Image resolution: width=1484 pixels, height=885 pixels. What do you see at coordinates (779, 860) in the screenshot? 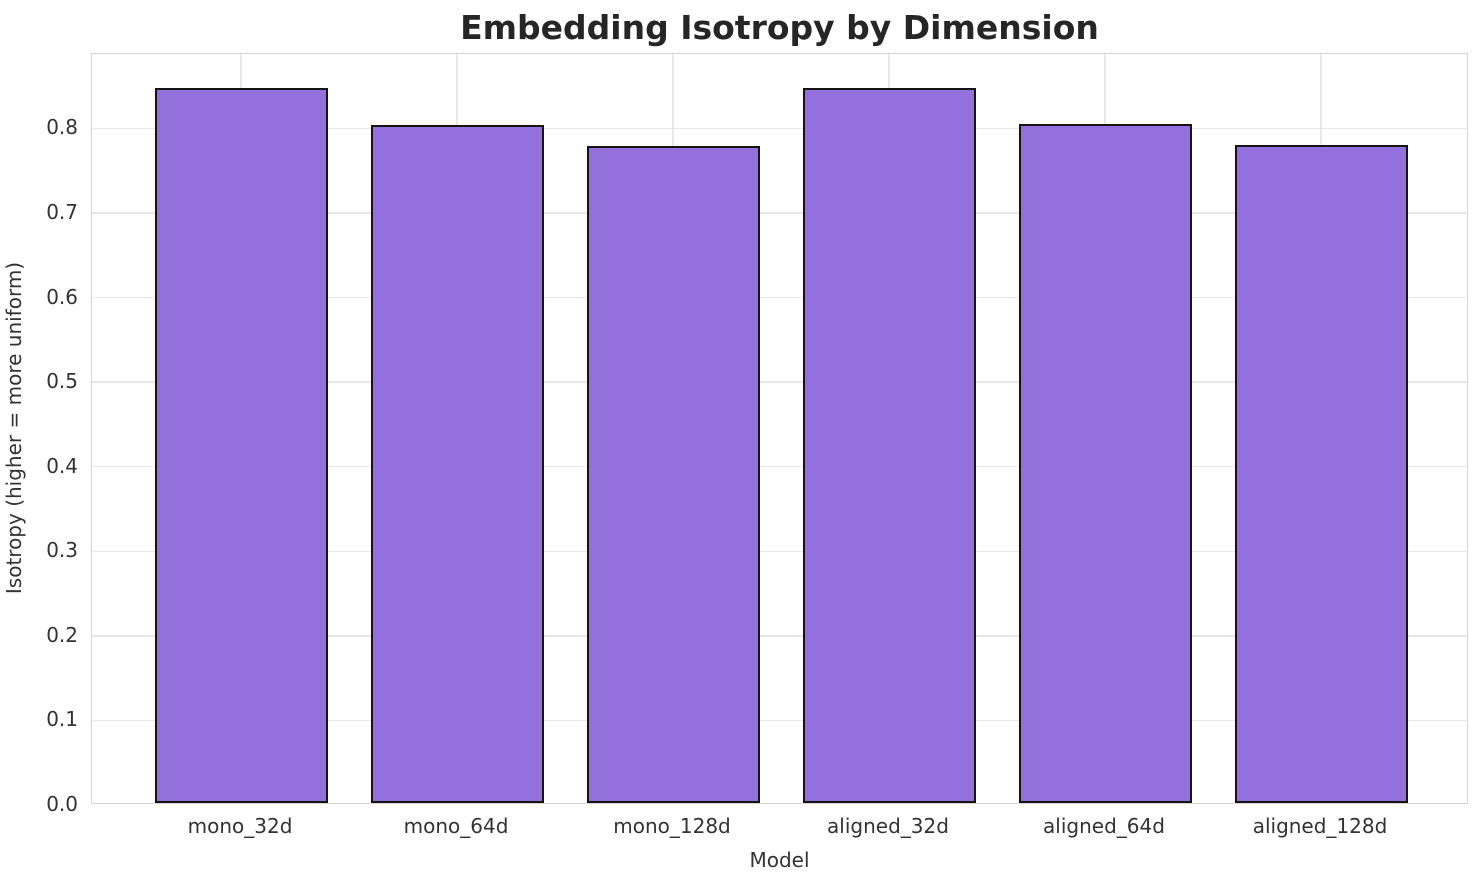
I see `x-axis-label: Model` at bounding box center [779, 860].